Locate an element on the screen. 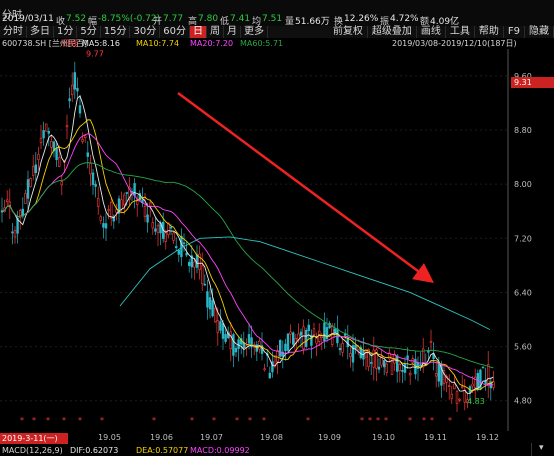  period-tab-7: 日 is located at coordinates (198, 32).